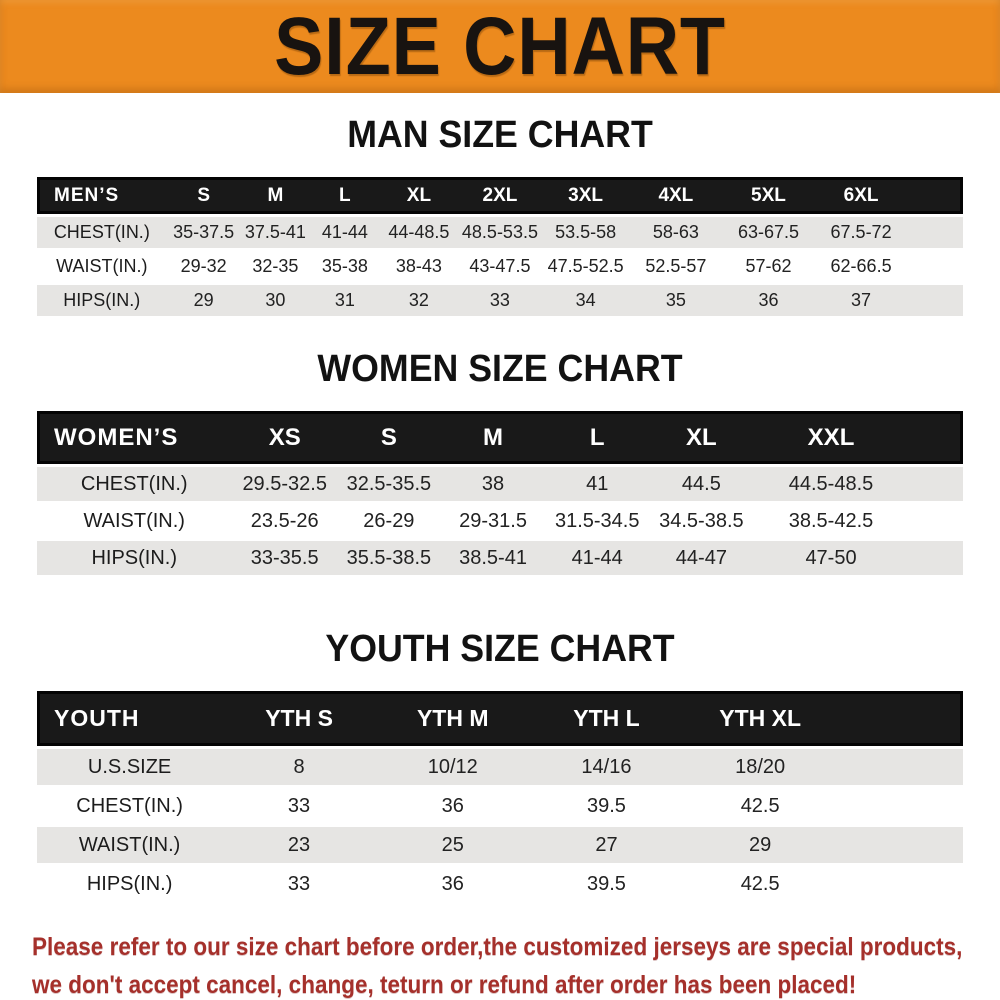  I want to click on size-cell: 37.5-41, so click(275, 232).